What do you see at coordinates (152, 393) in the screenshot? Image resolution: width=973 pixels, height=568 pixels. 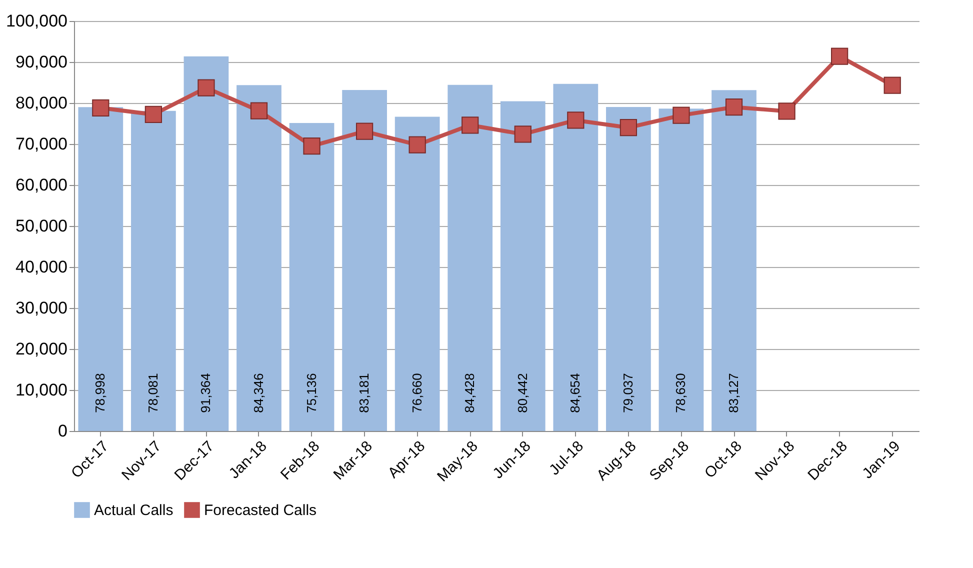 I see `data-label: 78,081` at bounding box center [152, 393].